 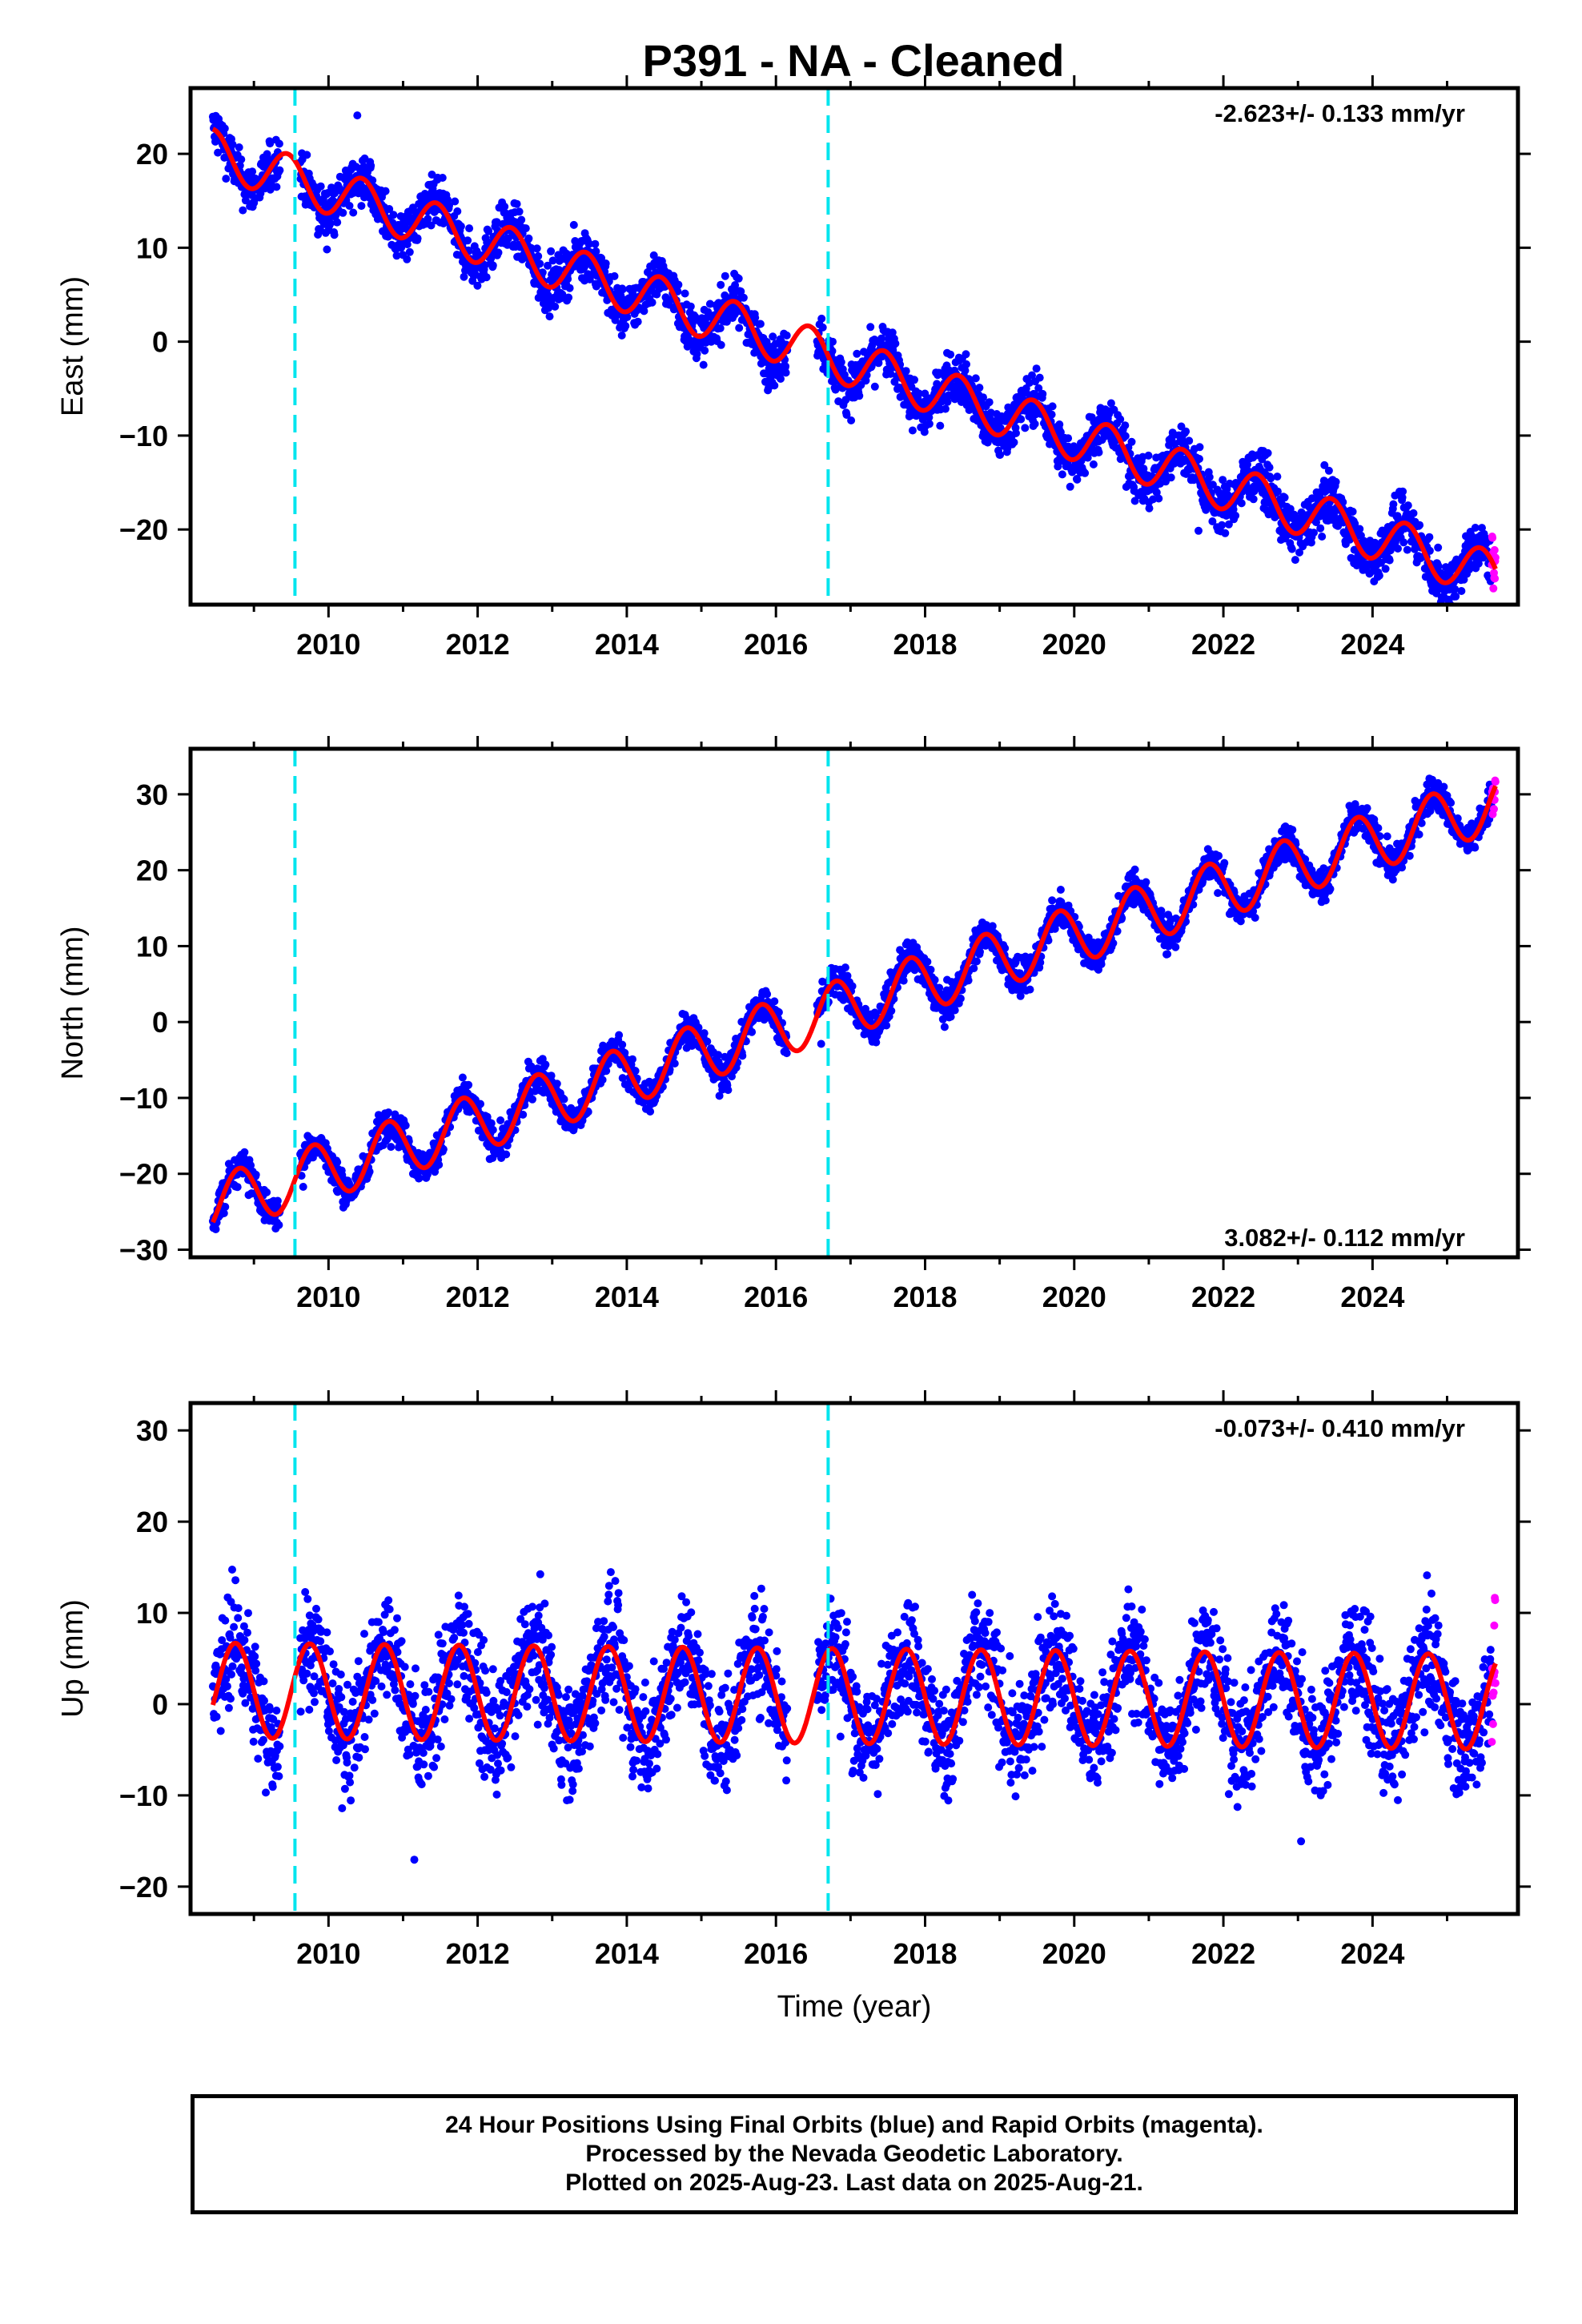 What do you see at coordinates (1223, 644) in the screenshot?
I see `x-tick-label: 2022` at bounding box center [1223, 644].